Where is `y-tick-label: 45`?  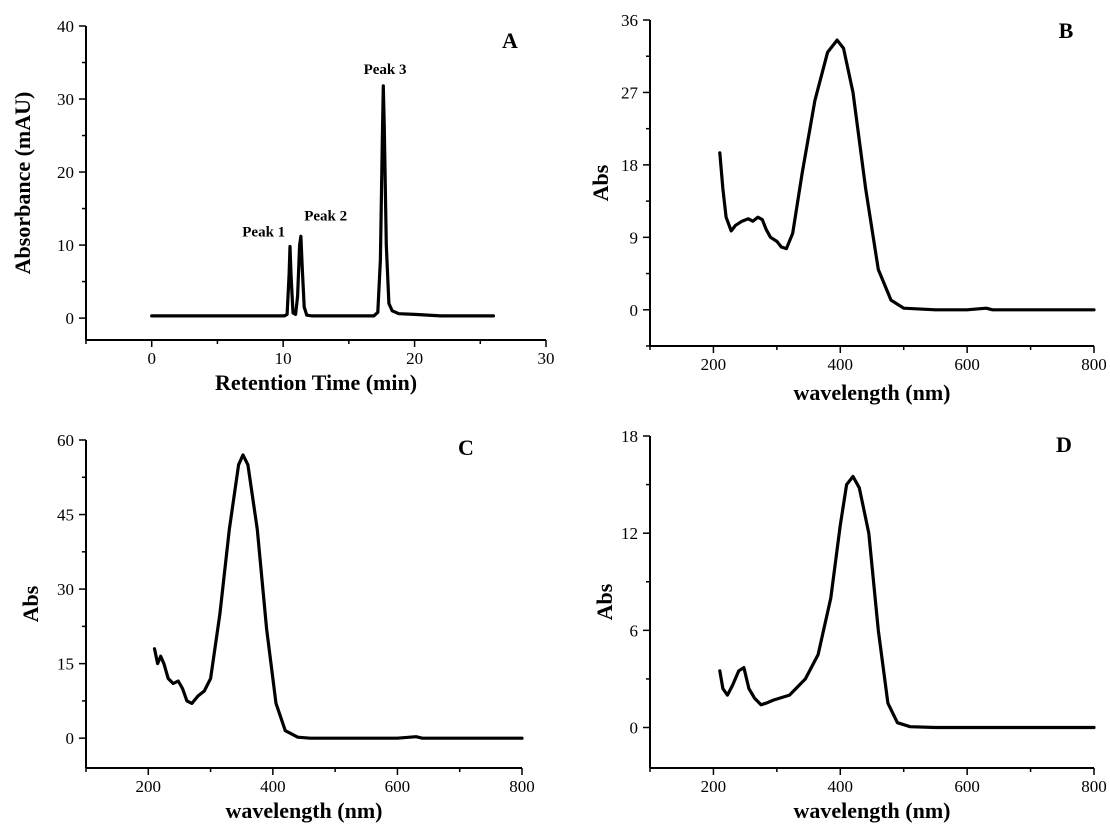
y-tick-label: 45 is located at coordinates (65, 515).